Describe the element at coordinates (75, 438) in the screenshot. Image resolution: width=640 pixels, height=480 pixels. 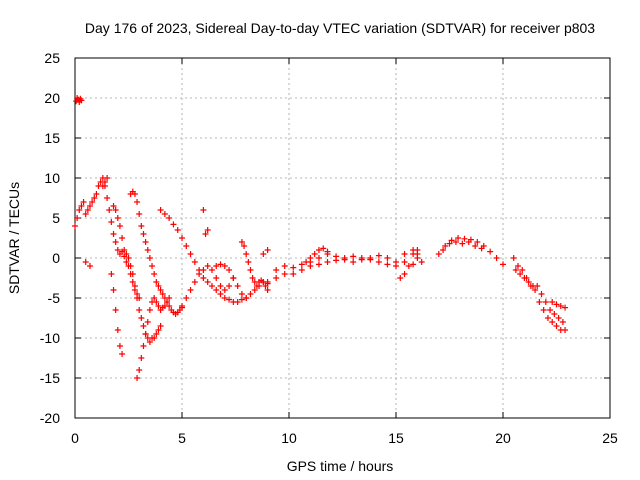
I see `x-tick-label: 0` at that location.